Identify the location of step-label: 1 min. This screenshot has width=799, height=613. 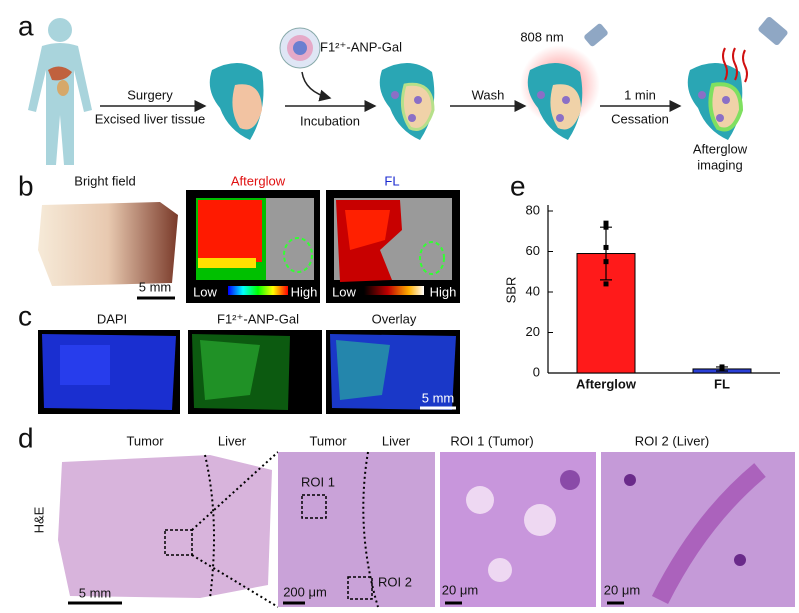
(640, 94).